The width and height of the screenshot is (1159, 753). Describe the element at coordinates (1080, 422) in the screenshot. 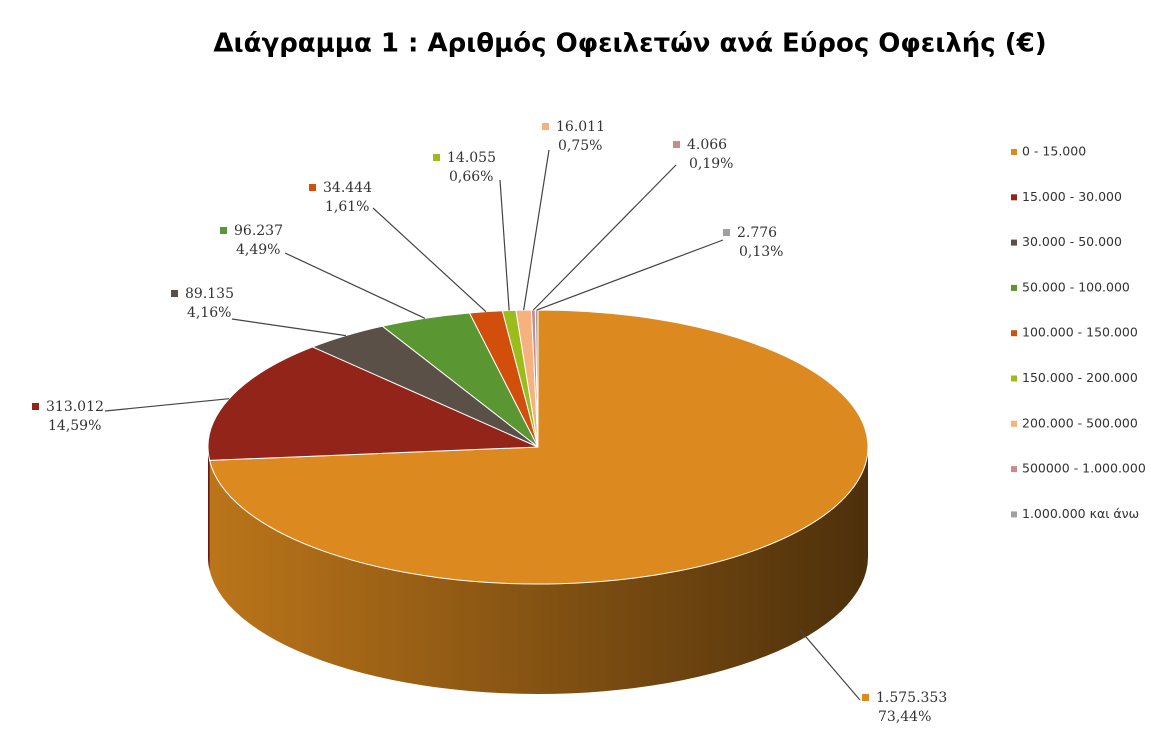

I see `legend-label: 200.000 - 500.000` at that location.